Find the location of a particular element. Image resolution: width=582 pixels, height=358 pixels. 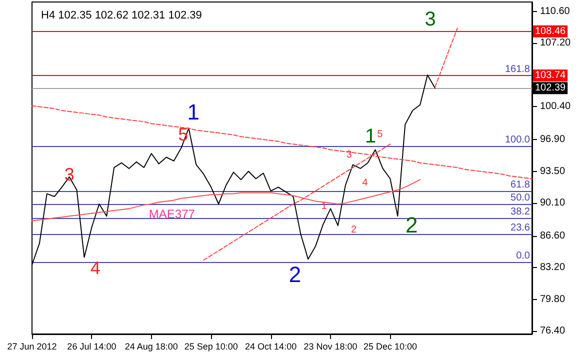

x-tick-label: 24 Oct 14:00 is located at coordinates (271, 347).